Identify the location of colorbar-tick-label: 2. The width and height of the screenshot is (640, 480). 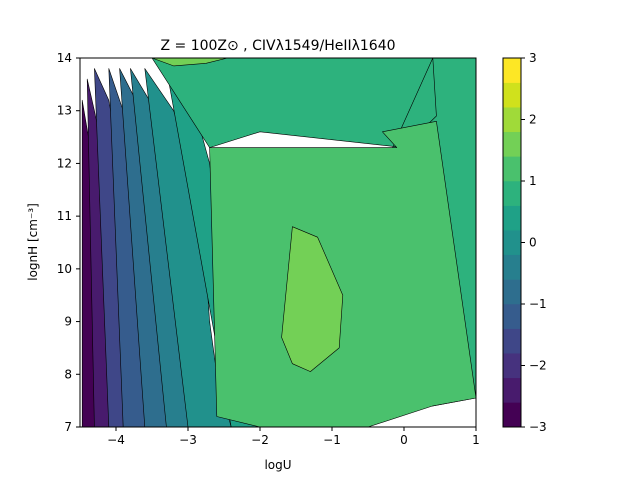
(533, 120).